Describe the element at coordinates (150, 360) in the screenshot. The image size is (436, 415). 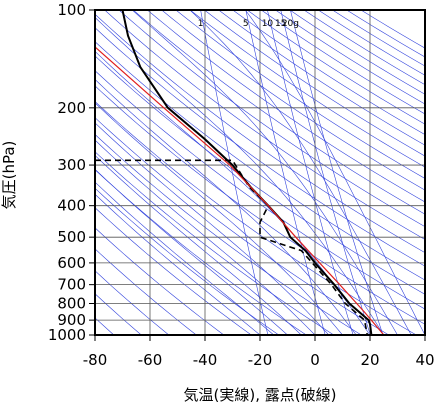
I see `x-tick-label: -60` at that location.